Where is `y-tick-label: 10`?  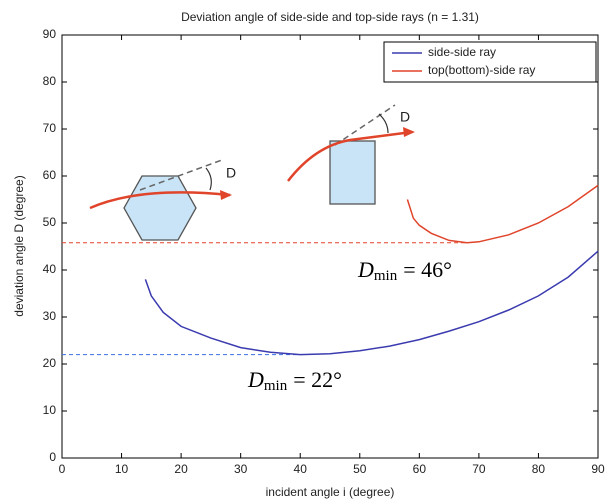
y-tick-label: 10 is located at coordinates (50, 410).